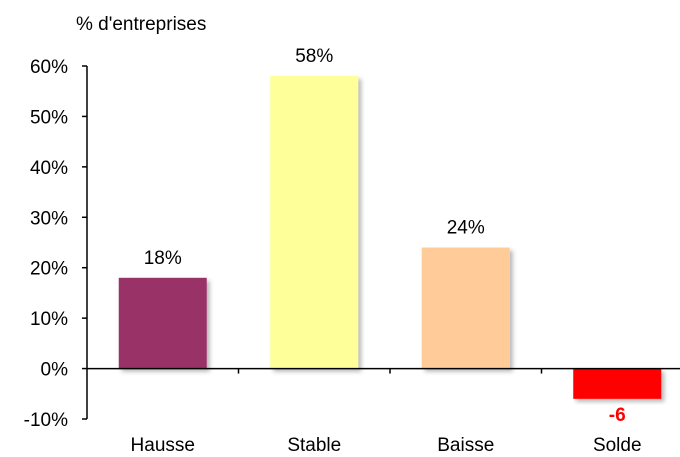 This screenshot has width=680, height=457. I want to click on y-tick-label: 10%, so click(49, 319).